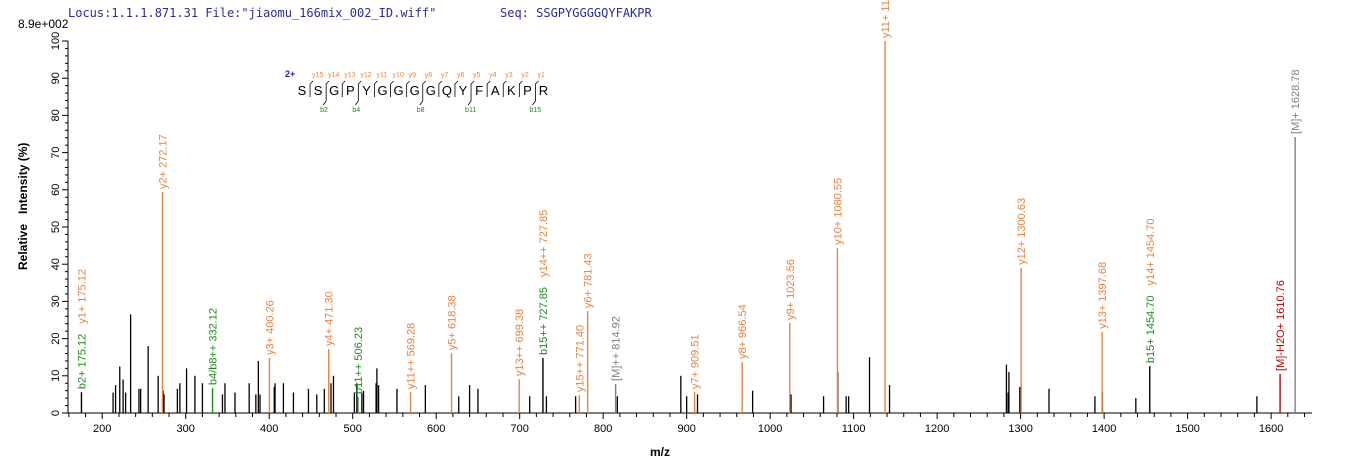  What do you see at coordinates (854, 429) in the screenshot?
I see `x-tick-label: 1100` at bounding box center [854, 429].